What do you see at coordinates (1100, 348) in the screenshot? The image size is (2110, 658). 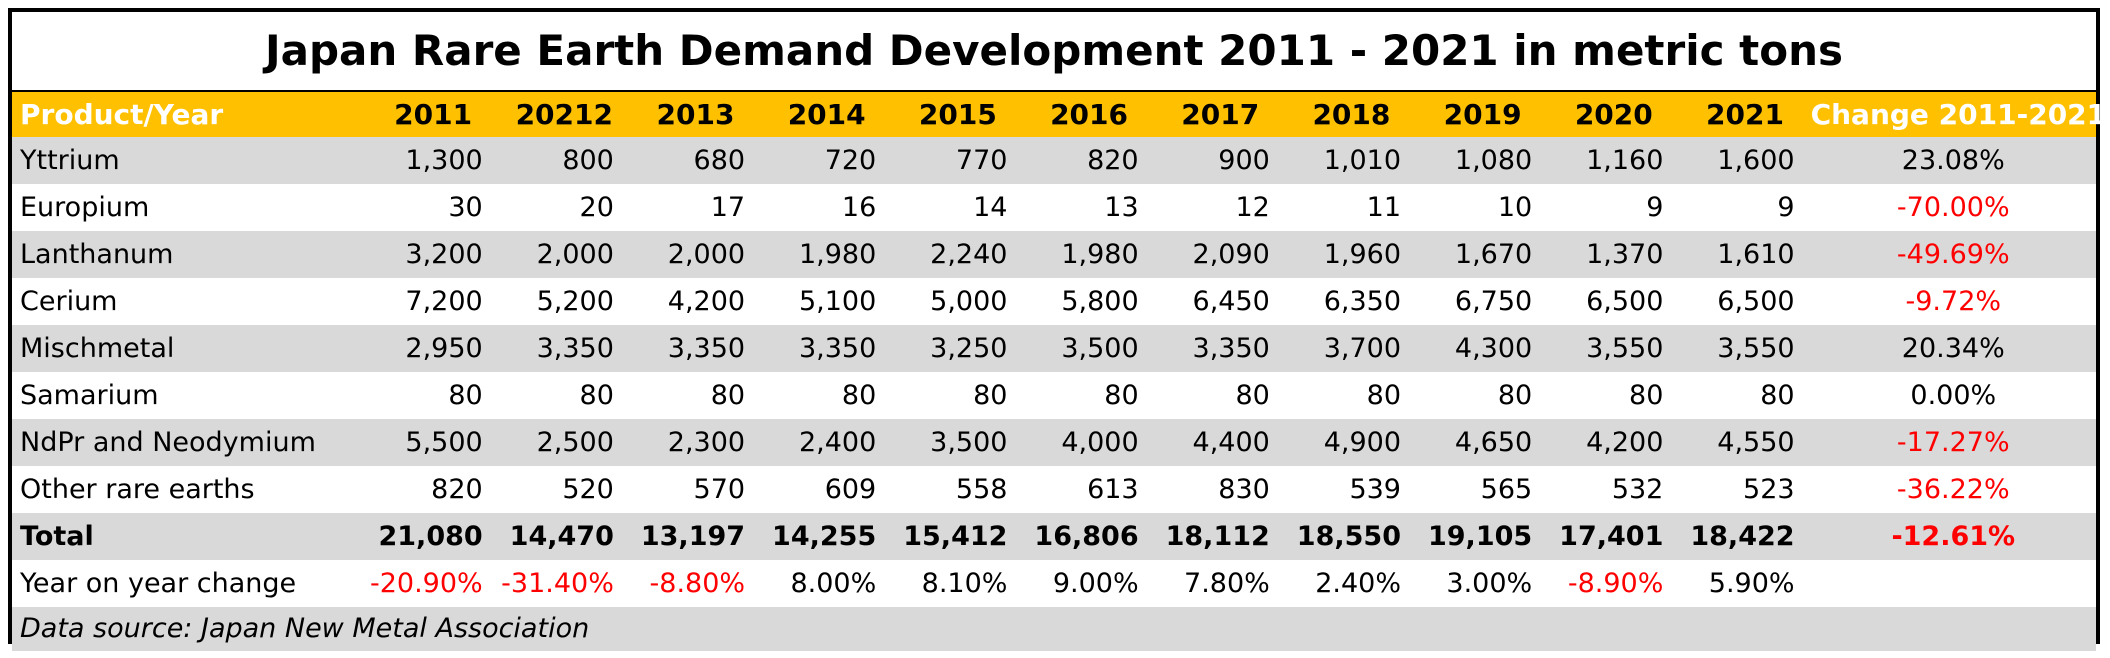 I see `cell-value: 3,500` at bounding box center [1100, 348].